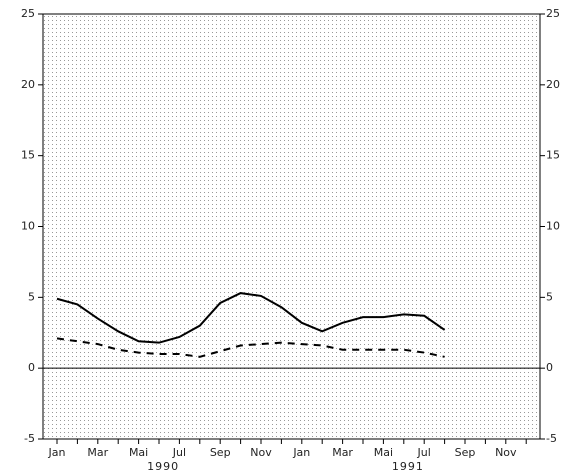  I want to click on y-tick-label: 10, so click(28, 226).